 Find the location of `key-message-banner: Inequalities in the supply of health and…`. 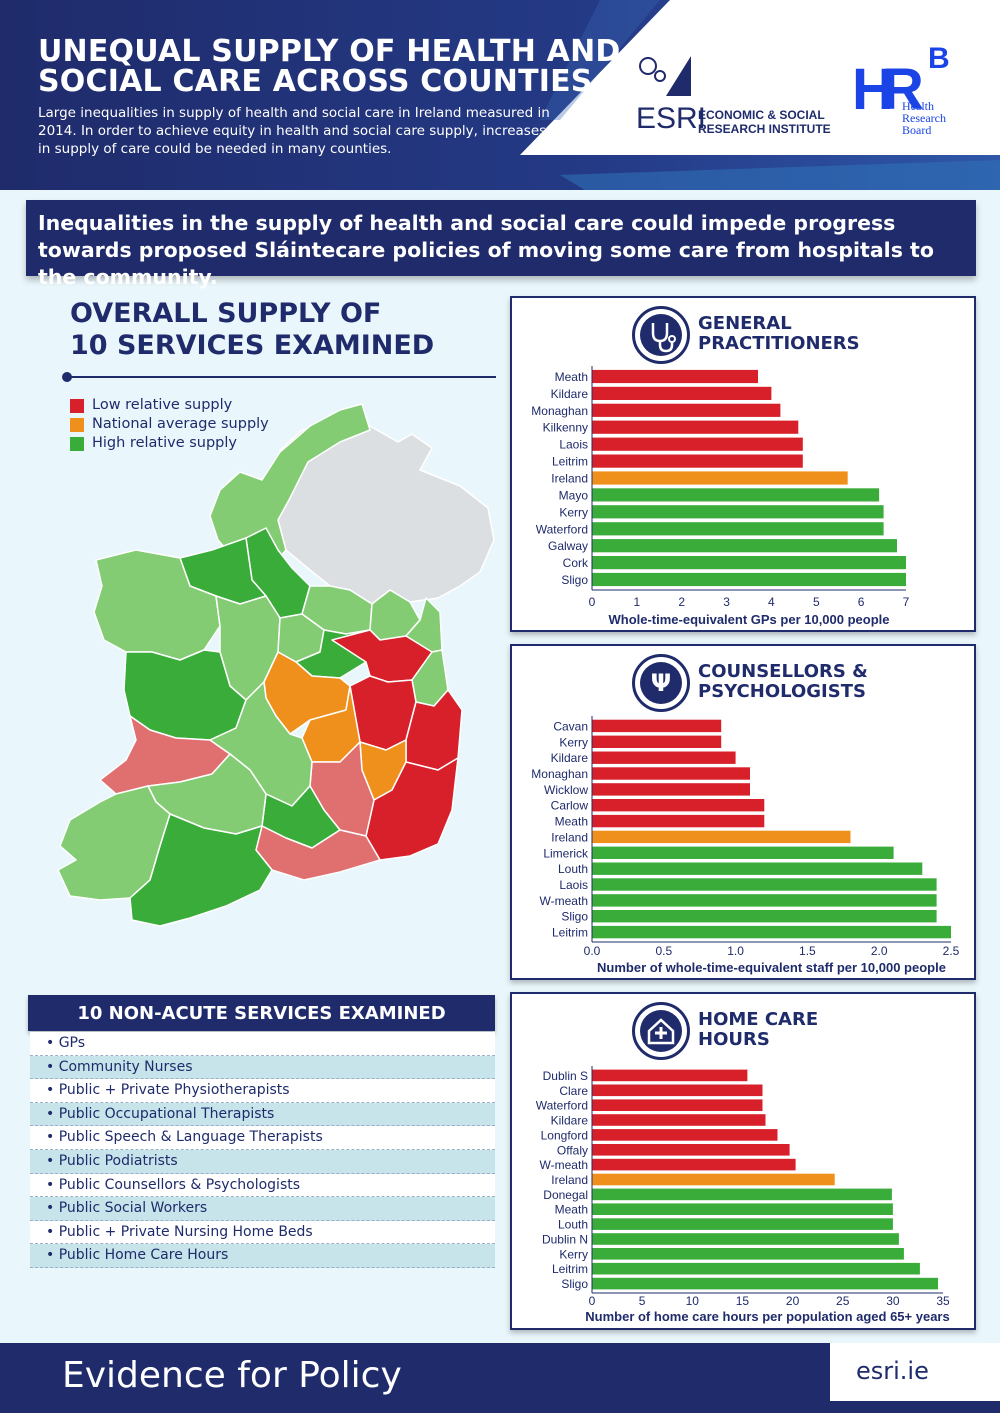

key-message-banner: Inequalities in the supply of health and… is located at coordinates (501, 244).